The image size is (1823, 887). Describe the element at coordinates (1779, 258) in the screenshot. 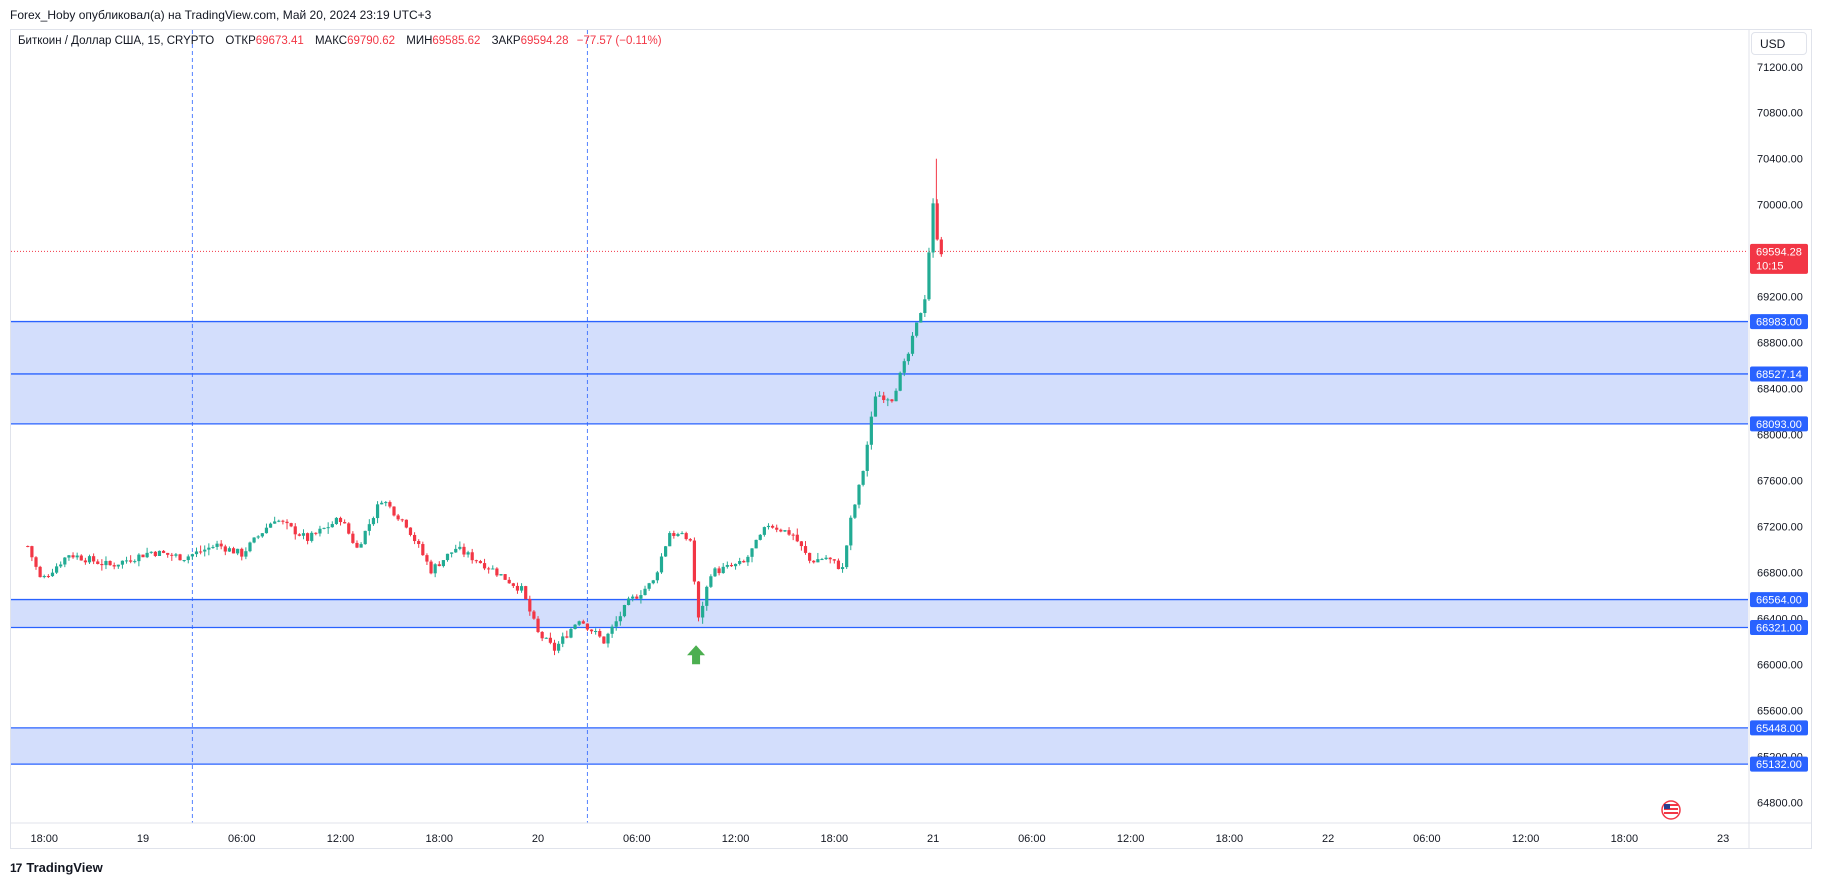

I see `current-price-tag` at that location.